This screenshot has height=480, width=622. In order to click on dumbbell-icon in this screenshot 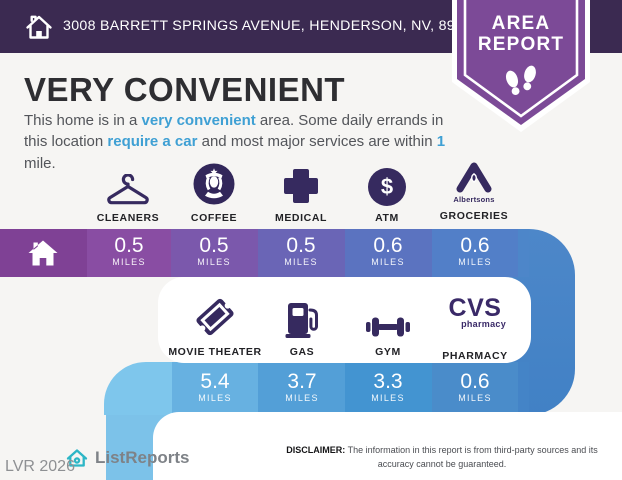, I will do `click(388, 316)`.